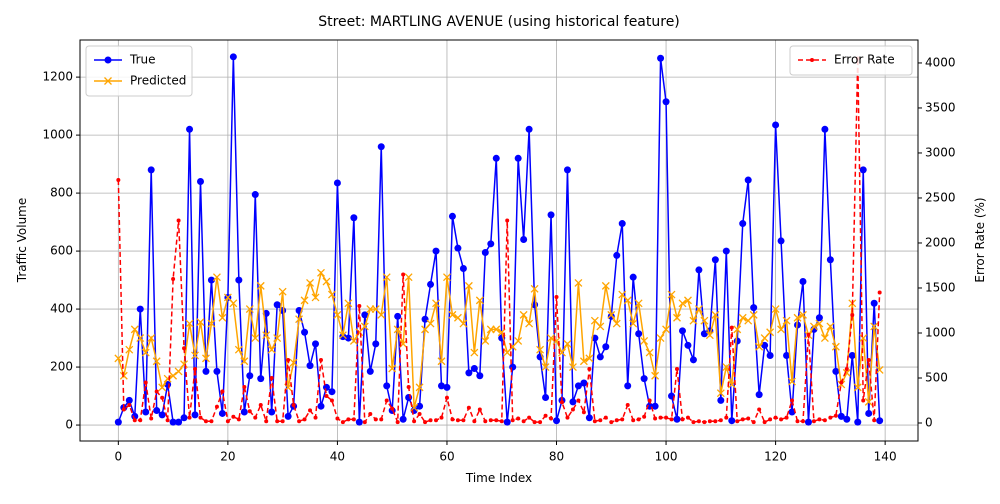  I want to click on y-tick-label: 1200, so click(57, 77).